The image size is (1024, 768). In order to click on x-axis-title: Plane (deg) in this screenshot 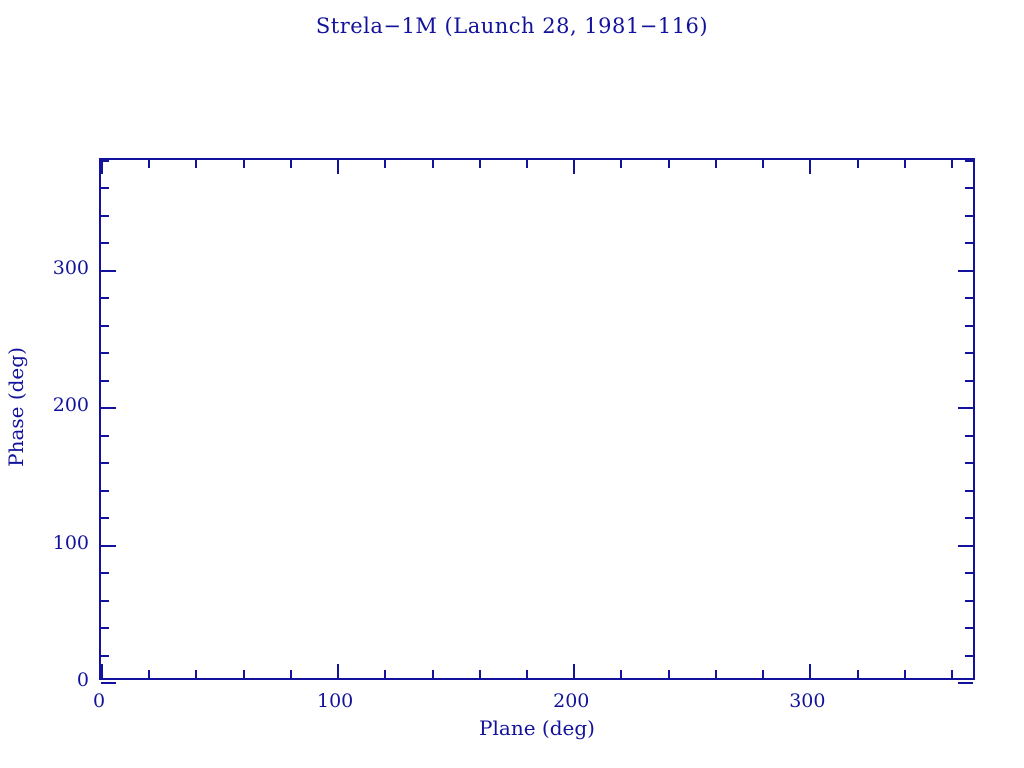, I will do `click(537, 728)`.